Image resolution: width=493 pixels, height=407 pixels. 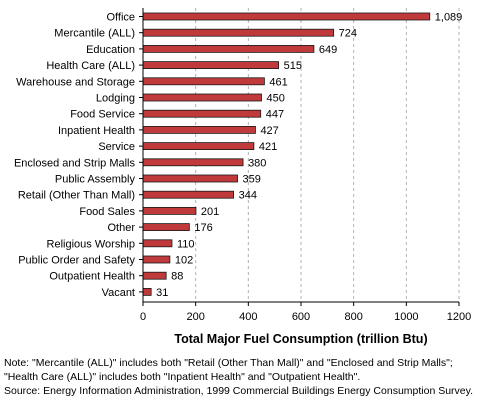 What do you see at coordinates (269, 131) in the screenshot?
I see `data-label: 427` at bounding box center [269, 131].